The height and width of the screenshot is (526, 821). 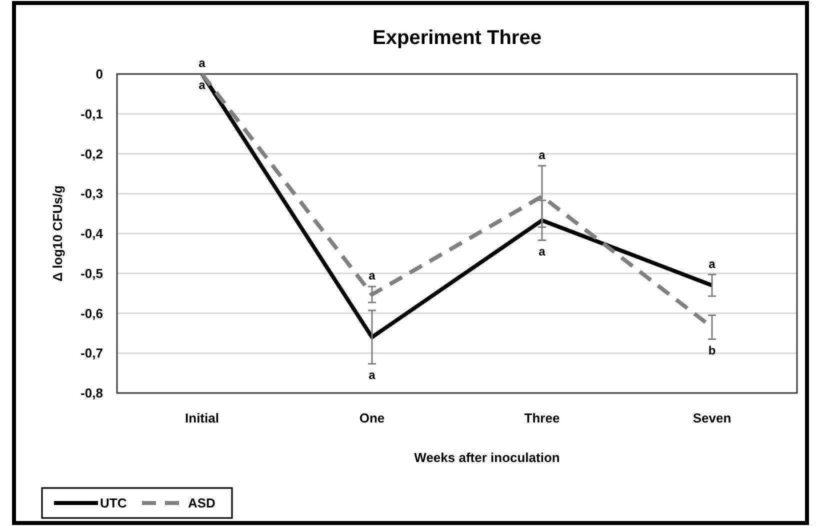 What do you see at coordinates (57, 233) in the screenshot?
I see `y-axis-title: Δ log10 CFUs/g` at bounding box center [57, 233].